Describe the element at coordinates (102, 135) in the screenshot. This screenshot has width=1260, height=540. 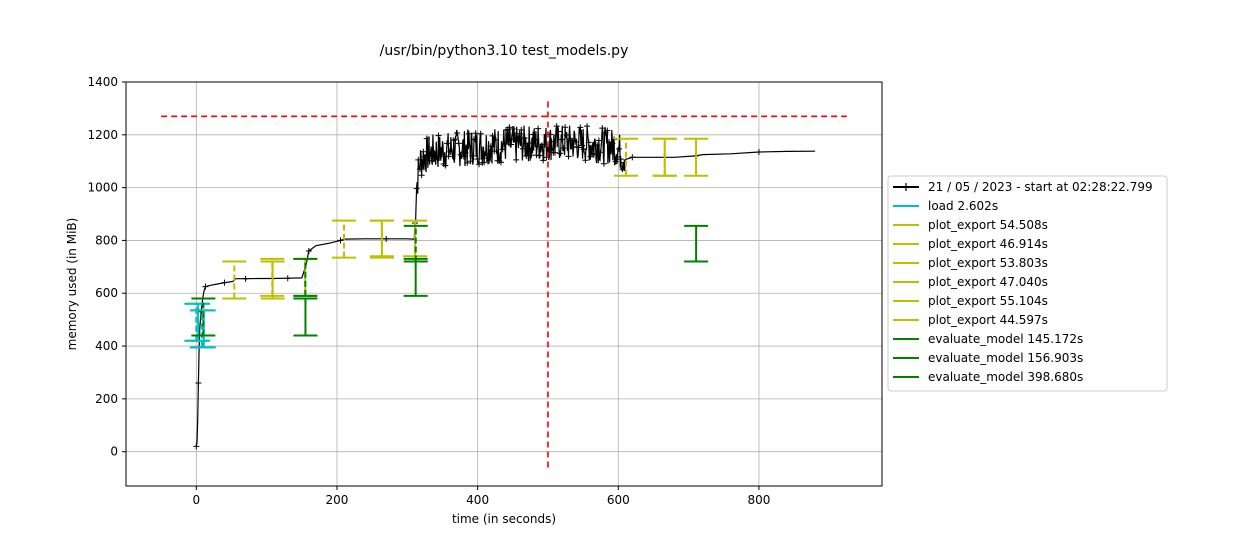
I see `y-tick-label: 1200` at that location.